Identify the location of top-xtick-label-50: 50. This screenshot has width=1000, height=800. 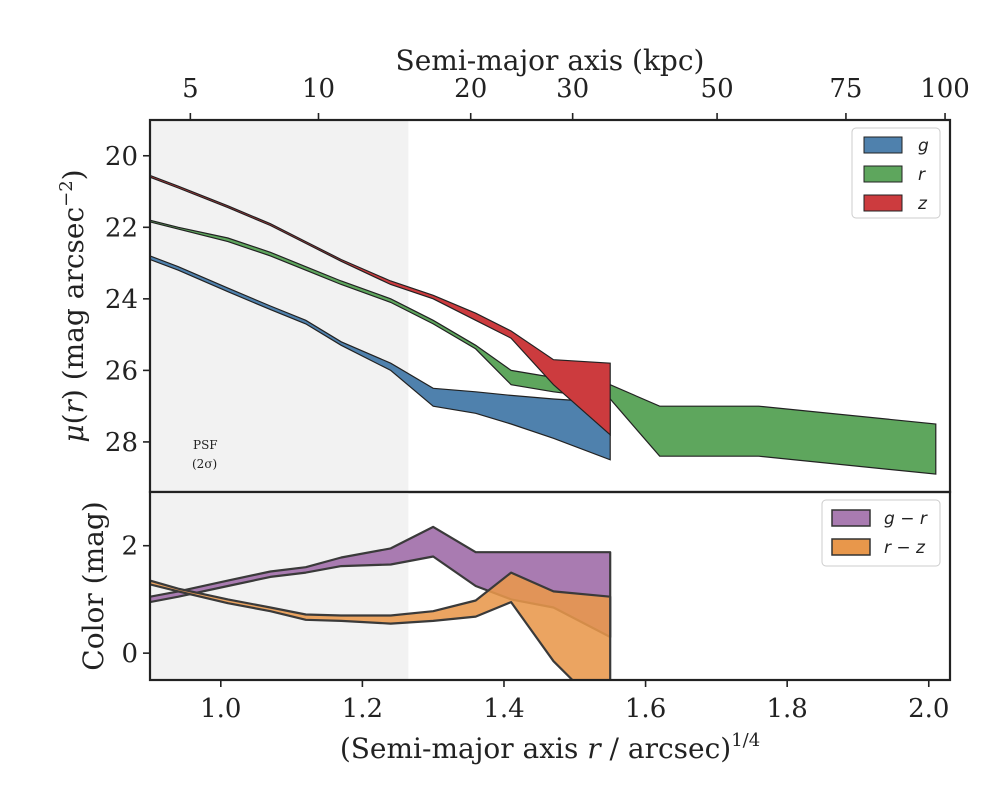
(717, 89).